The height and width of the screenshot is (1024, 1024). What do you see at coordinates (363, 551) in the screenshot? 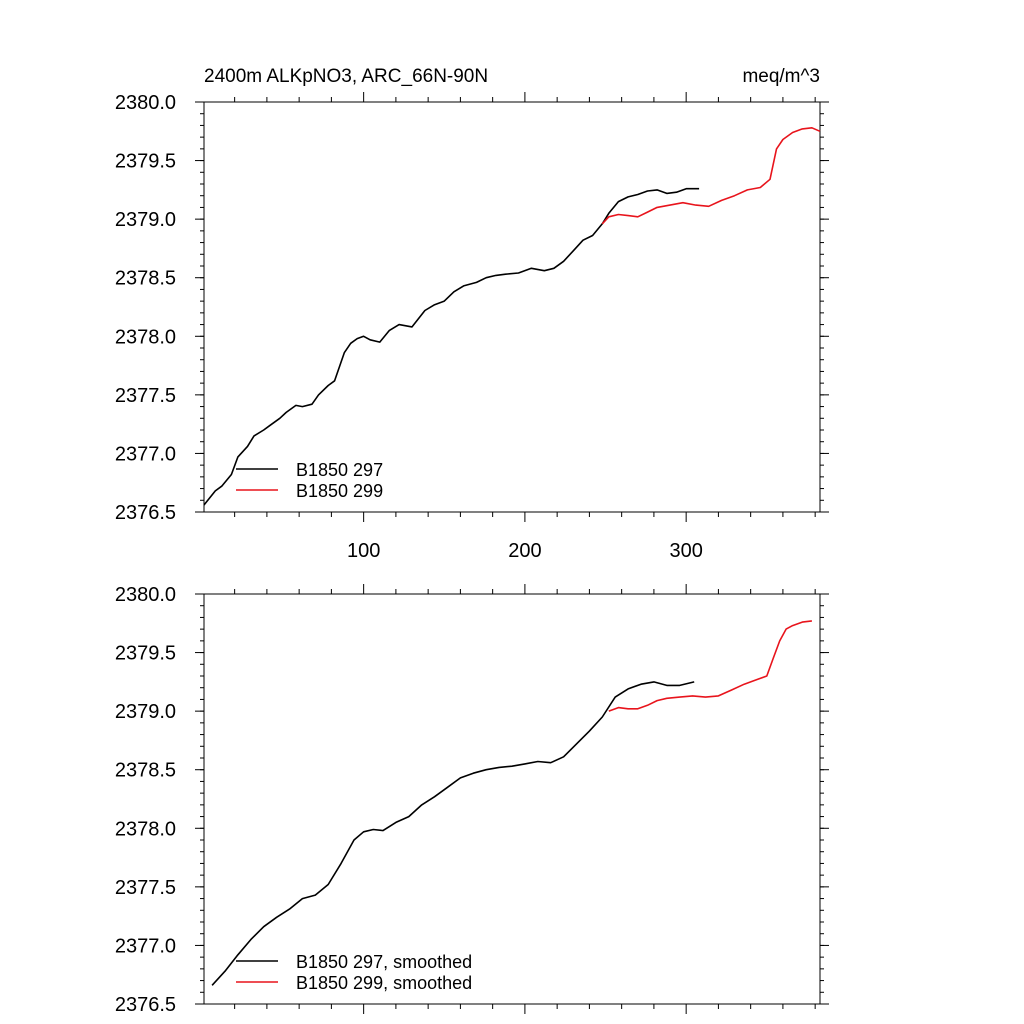
I see `x-tick-label: 100` at bounding box center [363, 551].